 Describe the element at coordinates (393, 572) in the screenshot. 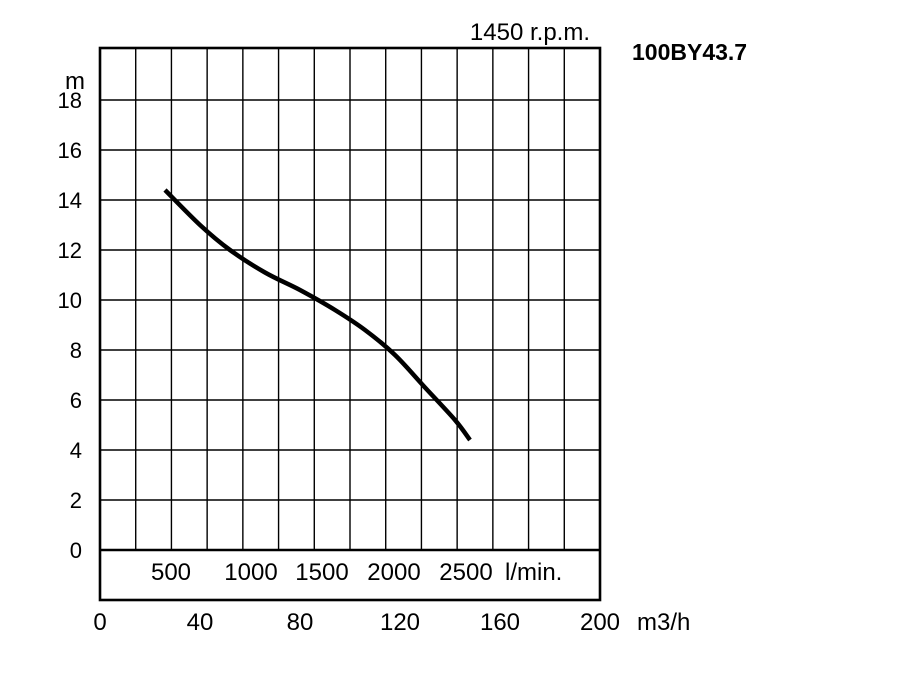

I see `secondary-x-tick-label: 2000` at that location.